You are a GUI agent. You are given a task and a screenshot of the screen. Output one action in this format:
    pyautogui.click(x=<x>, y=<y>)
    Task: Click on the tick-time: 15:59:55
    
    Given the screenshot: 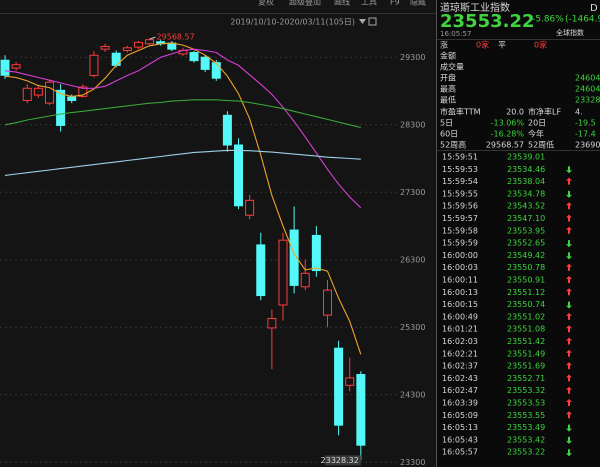 What is the action you would take?
    pyautogui.click(x=460, y=193)
    